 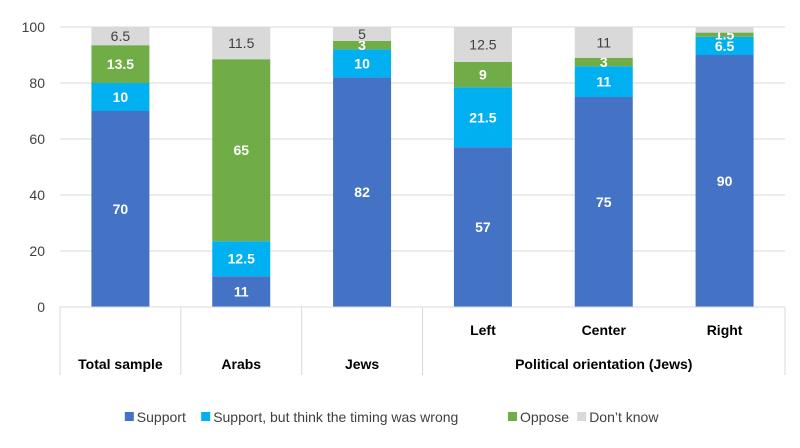 I want to click on x-tick-label: Center, so click(x=604, y=330).